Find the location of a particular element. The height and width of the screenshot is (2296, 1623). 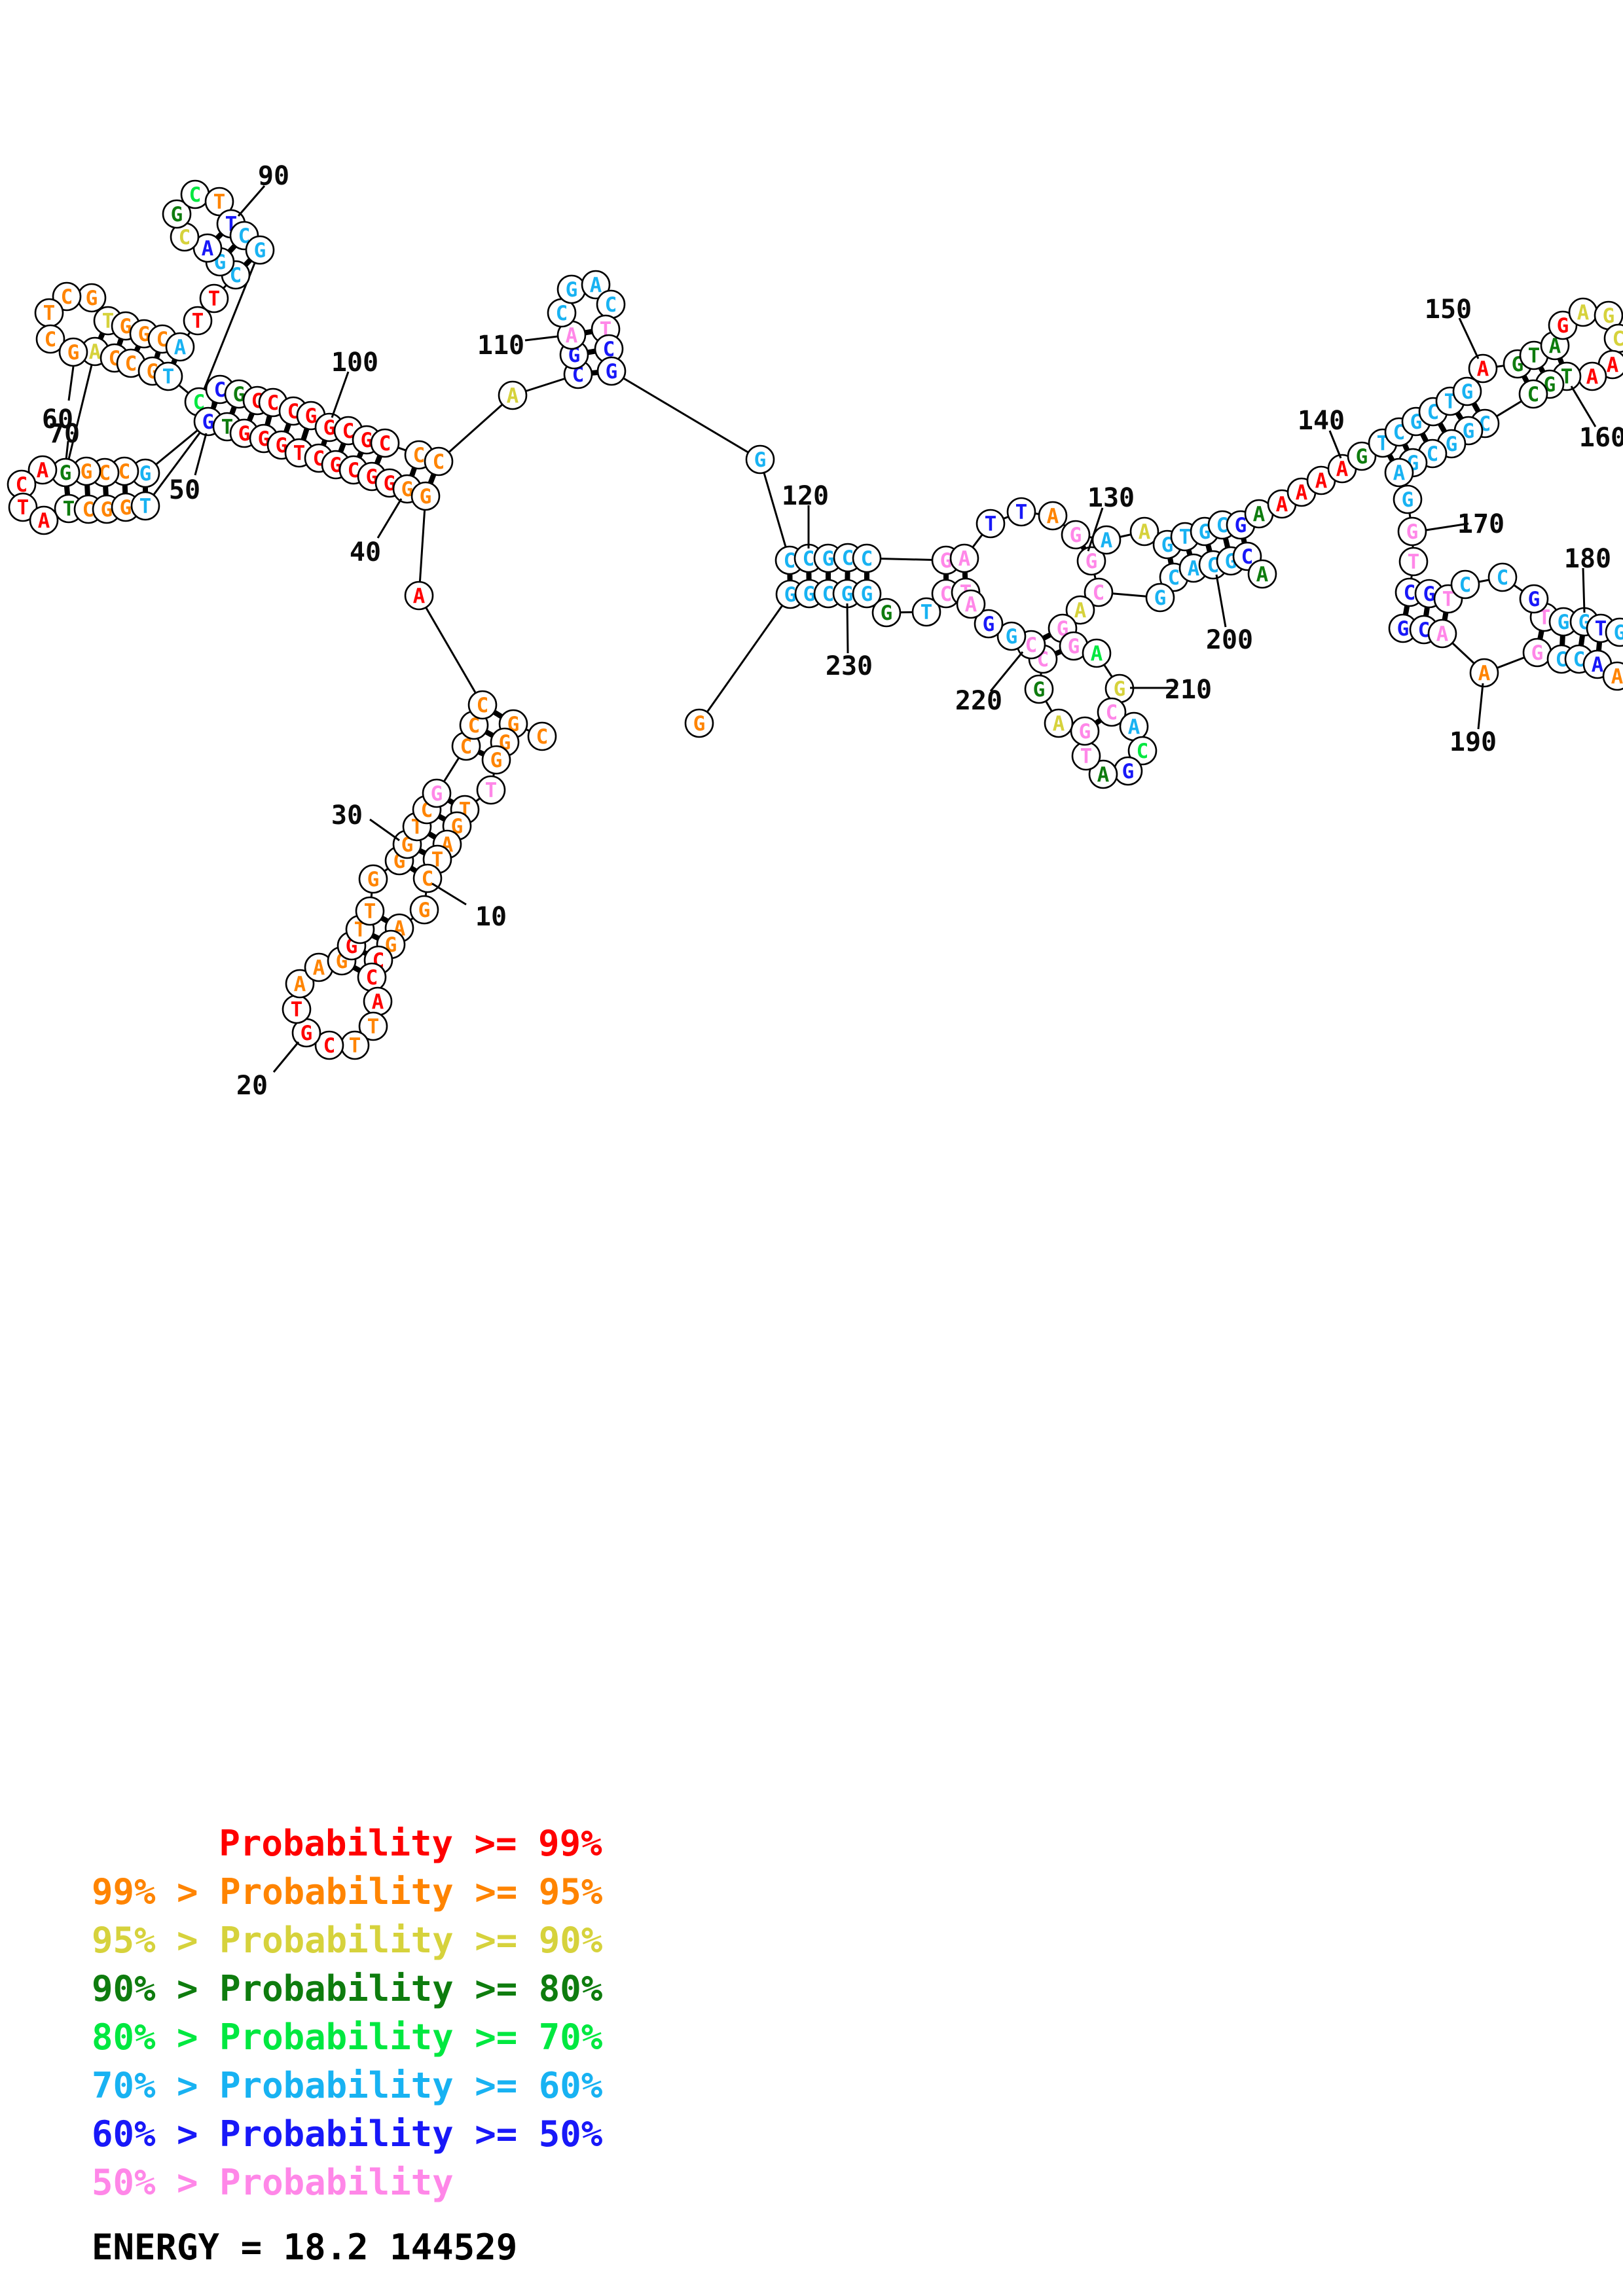

position-label: 90 is located at coordinates (273, 176).